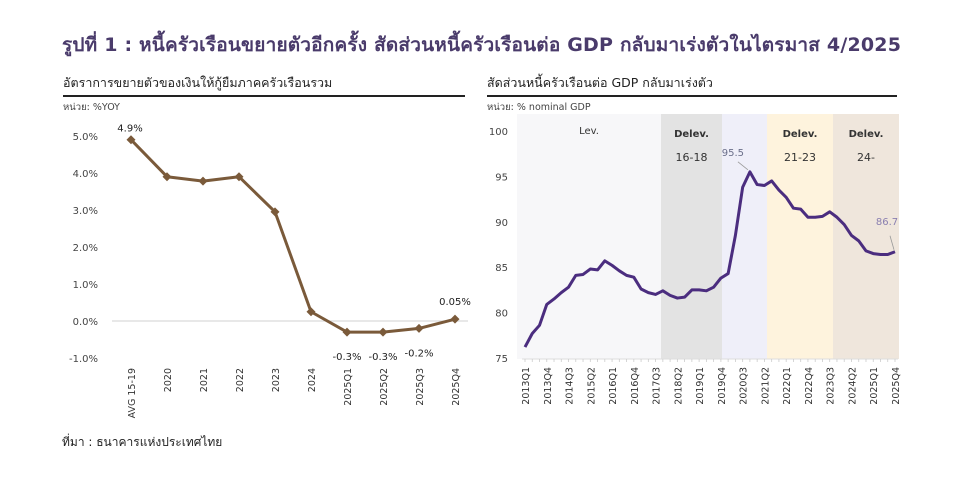 Image resolution: width=960 pixels, height=495 pixels. I want to click on y-tick-label: 2.0%, so click(85, 248).